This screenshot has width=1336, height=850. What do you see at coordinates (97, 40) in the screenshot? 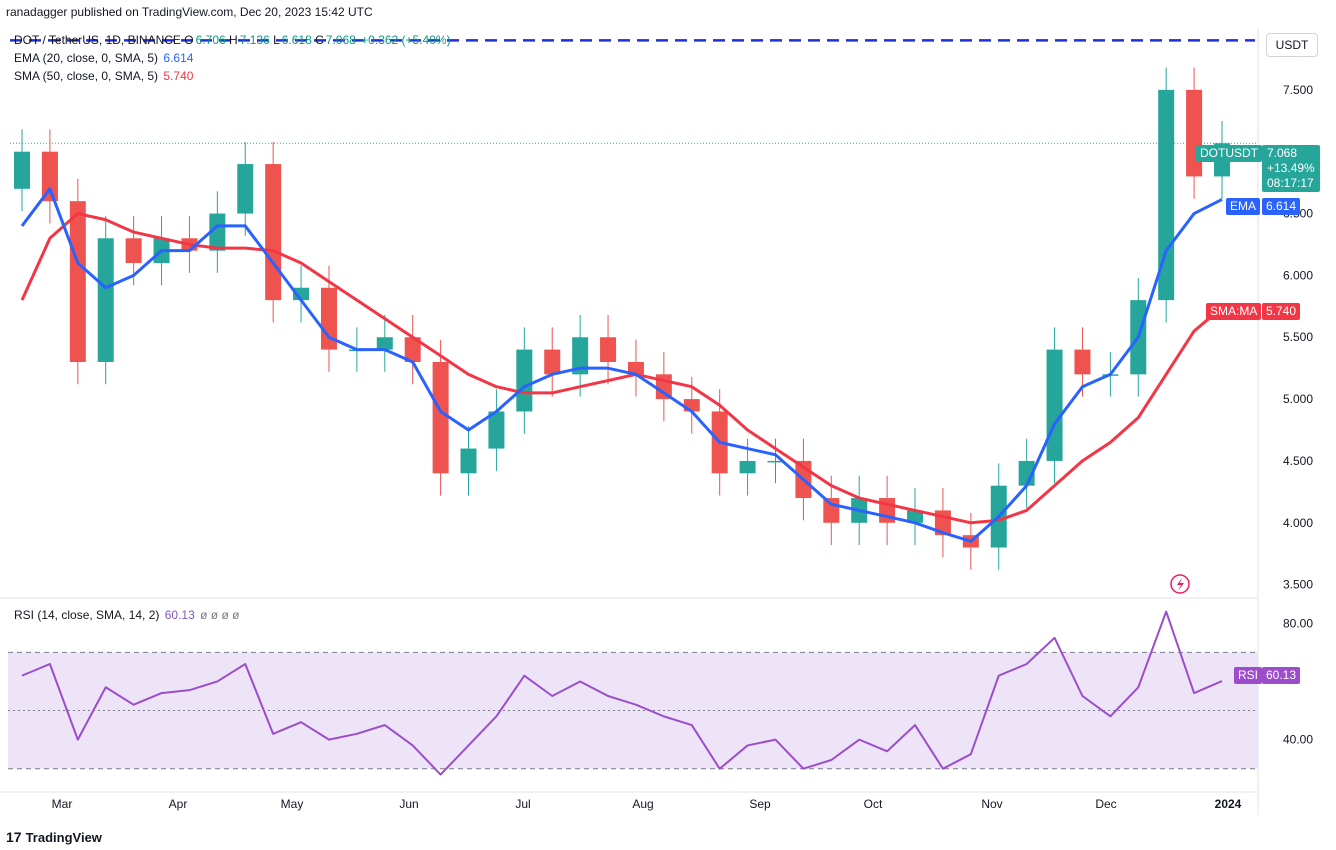
I see `symbol-name: DOT / TetherUS, 1D, BINANCE` at bounding box center [97, 40].